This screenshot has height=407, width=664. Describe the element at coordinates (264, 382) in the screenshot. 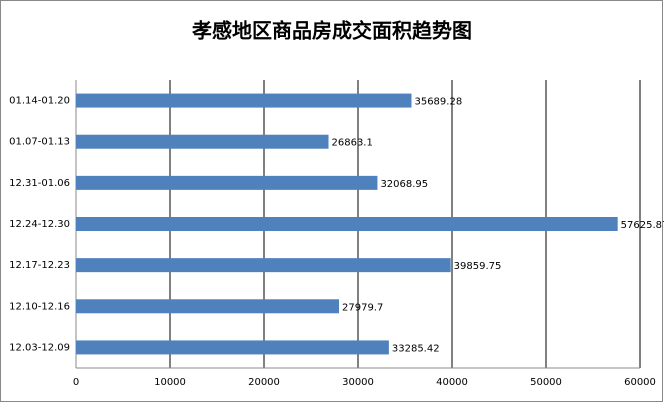

I see `x-tick-label: 20000` at that location.